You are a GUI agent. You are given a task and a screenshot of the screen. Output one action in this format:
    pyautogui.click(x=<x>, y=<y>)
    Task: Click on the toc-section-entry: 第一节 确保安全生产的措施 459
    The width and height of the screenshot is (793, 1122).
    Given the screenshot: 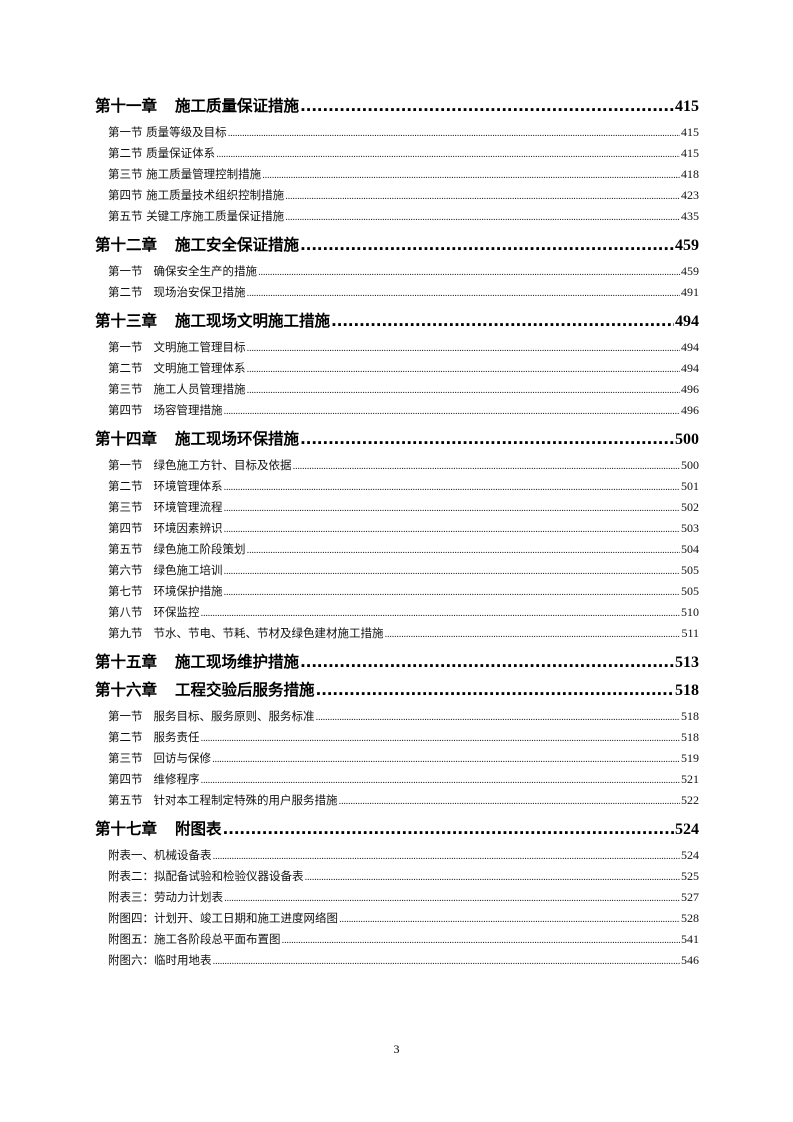 What is the action you would take?
    pyautogui.click(x=397, y=271)
    